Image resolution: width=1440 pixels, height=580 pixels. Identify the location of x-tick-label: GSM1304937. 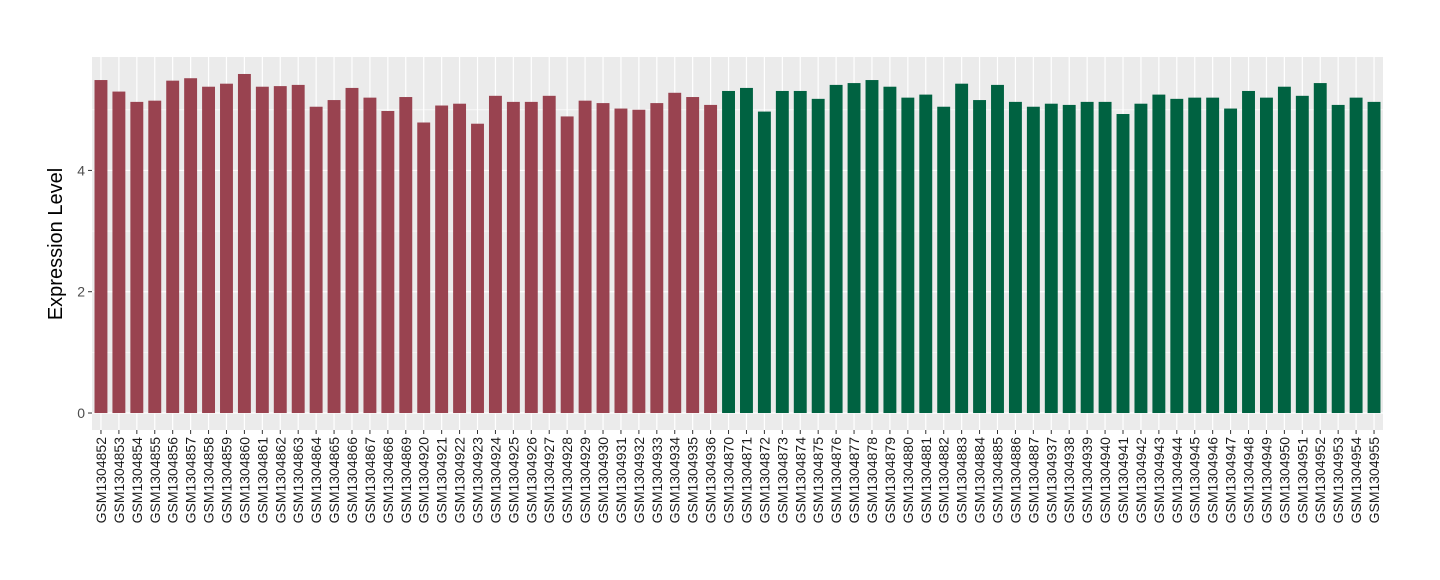
(1051, 480).